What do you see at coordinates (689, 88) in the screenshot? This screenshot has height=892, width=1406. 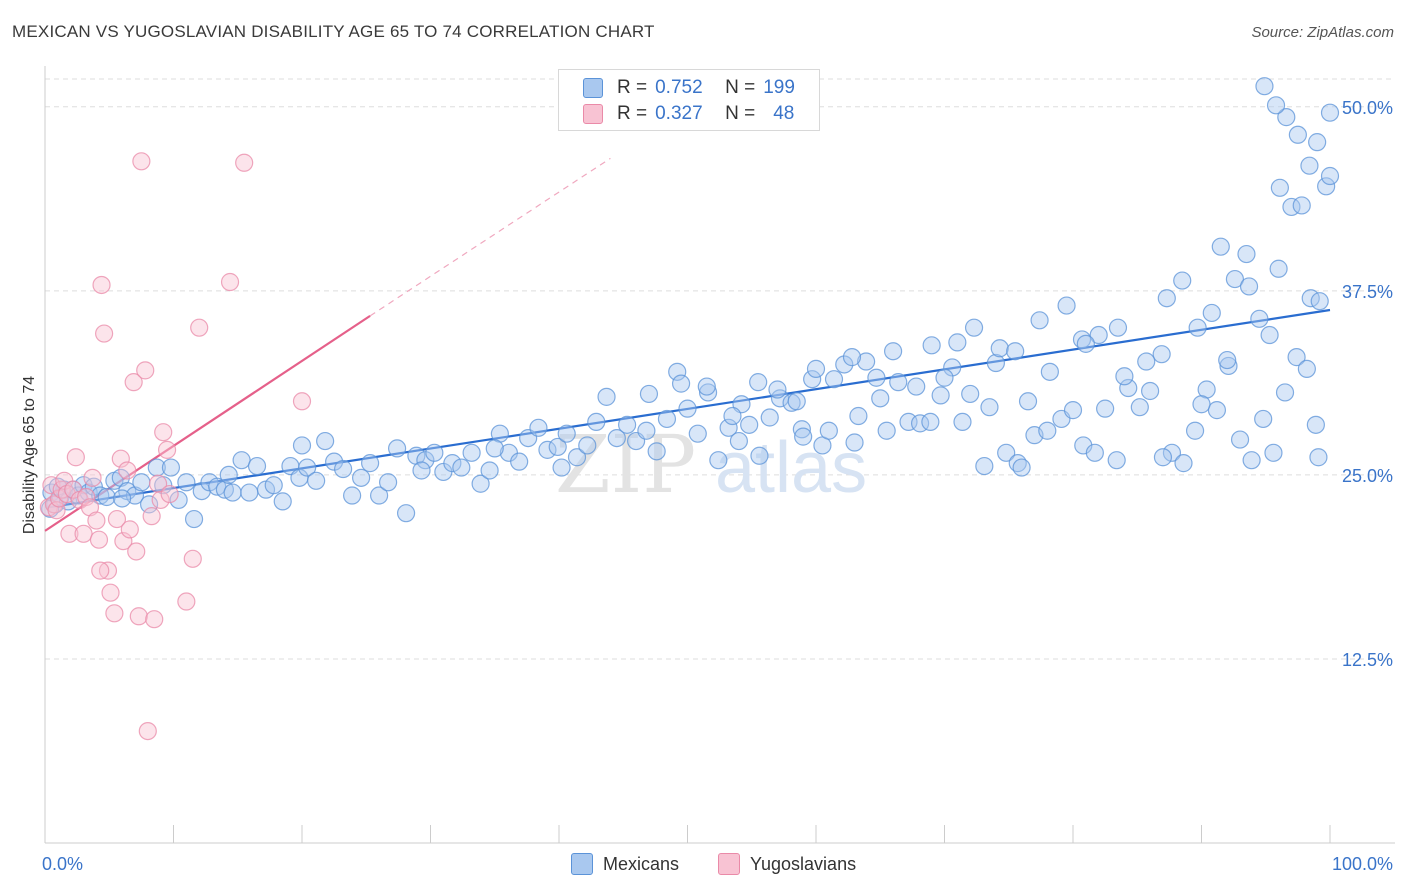 I see `legend-row-mexicans: R = 0.752 N = 199` at bounding box center [689, 88].